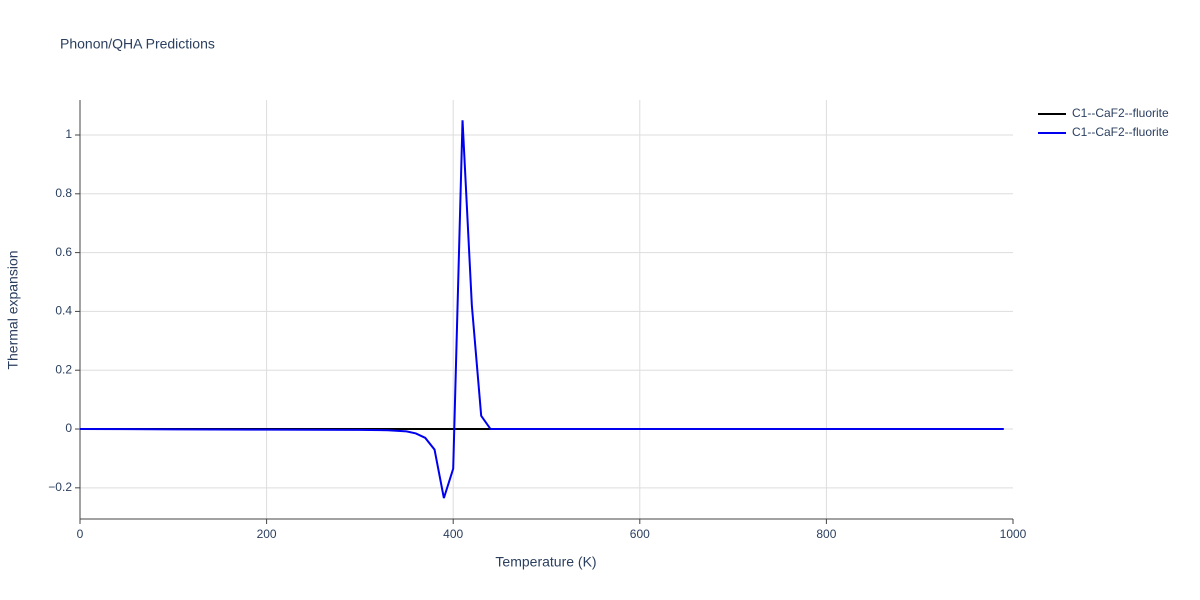  What do you see at coordinates (63, 369) in the screenshot?
I see `y-tick-label: 0.2` at bounding box center [63, 369].